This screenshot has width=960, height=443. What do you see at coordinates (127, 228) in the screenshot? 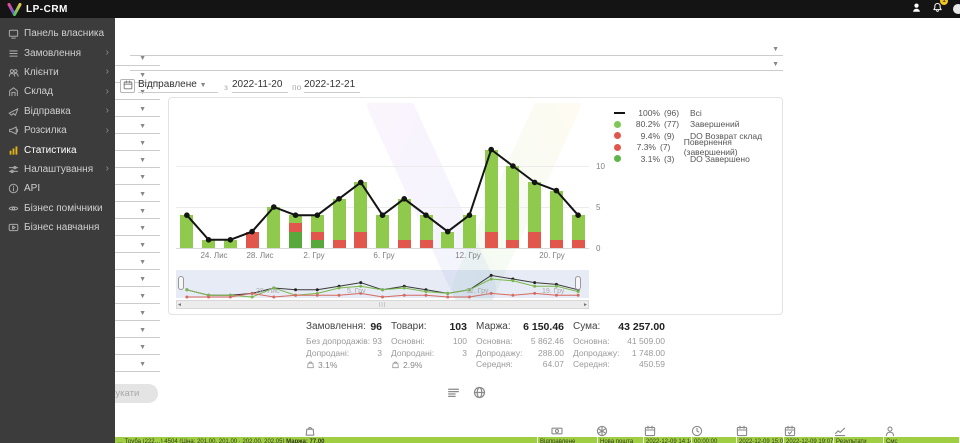
I see `side-filter-select-11: ▼` at bounding box center [127, 228].